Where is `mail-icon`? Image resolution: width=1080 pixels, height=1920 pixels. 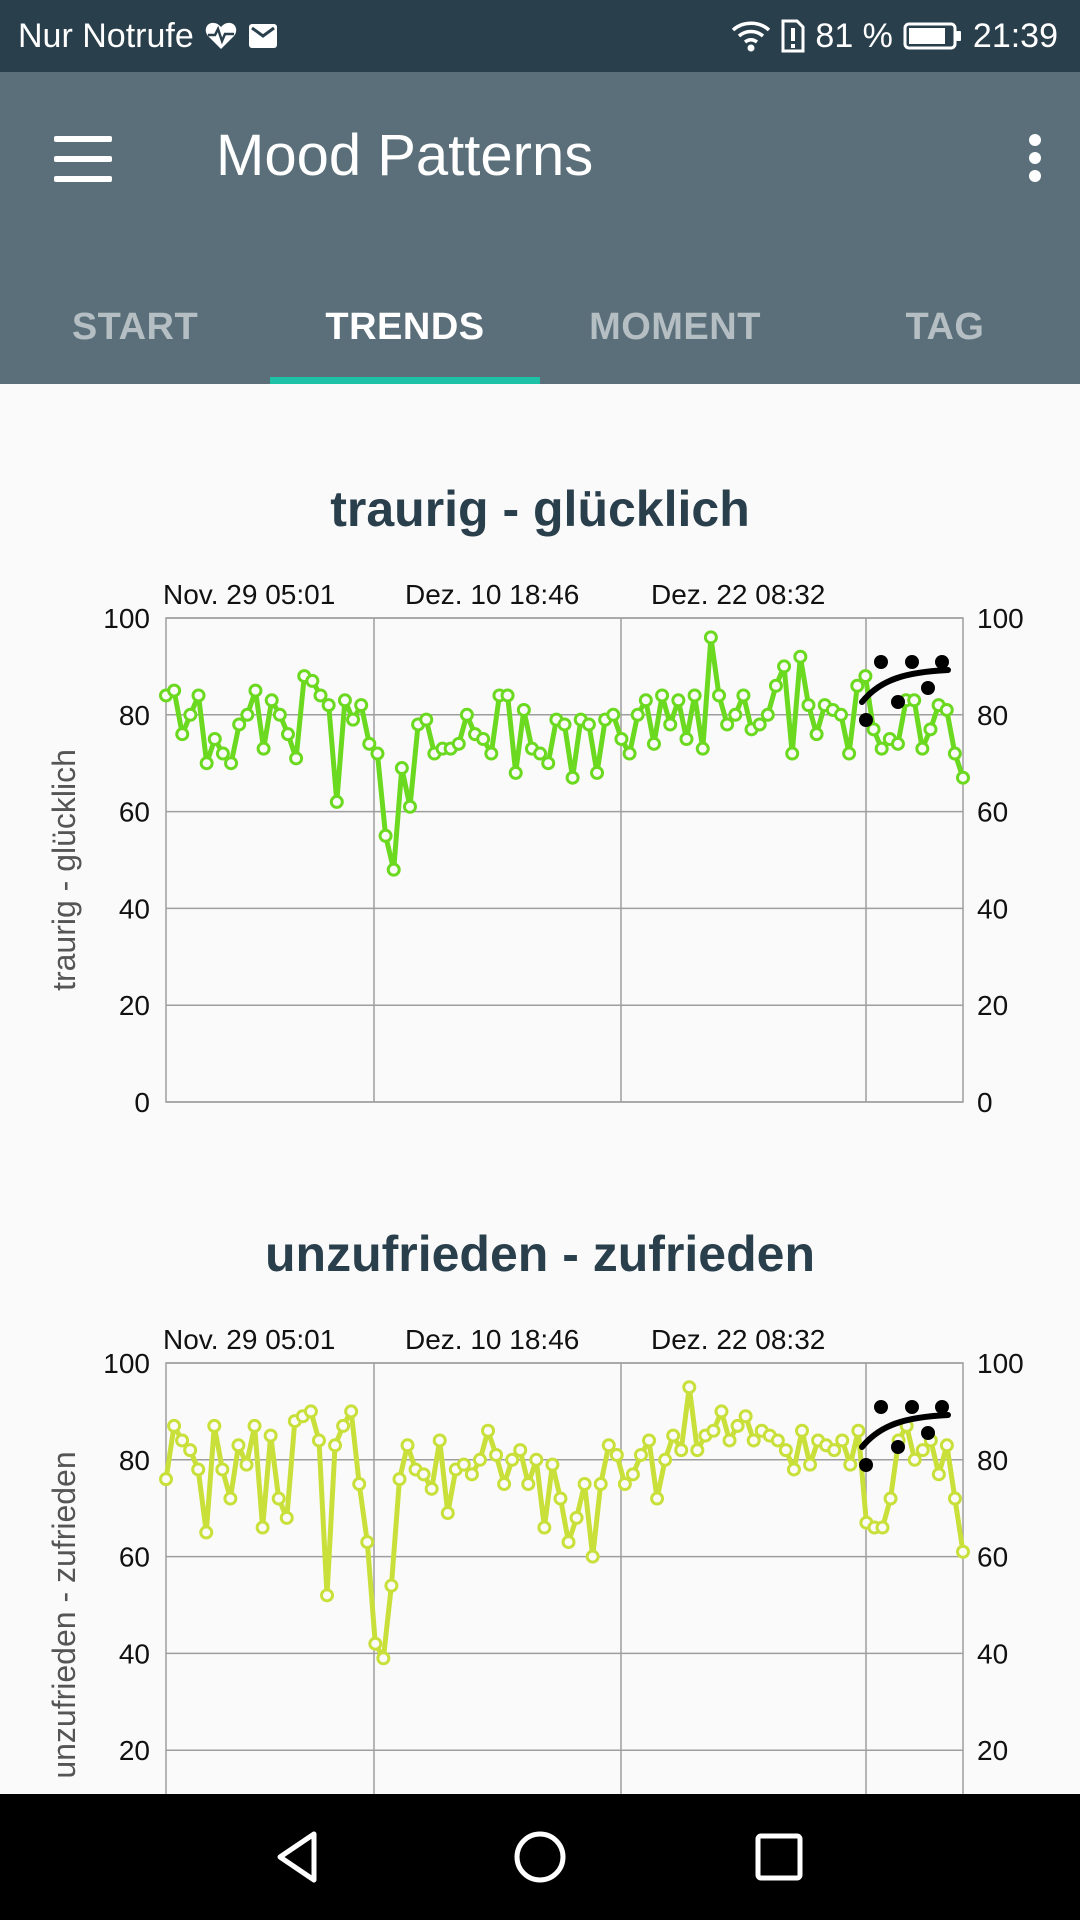 mail-icon is located at coordinates (262, 36).